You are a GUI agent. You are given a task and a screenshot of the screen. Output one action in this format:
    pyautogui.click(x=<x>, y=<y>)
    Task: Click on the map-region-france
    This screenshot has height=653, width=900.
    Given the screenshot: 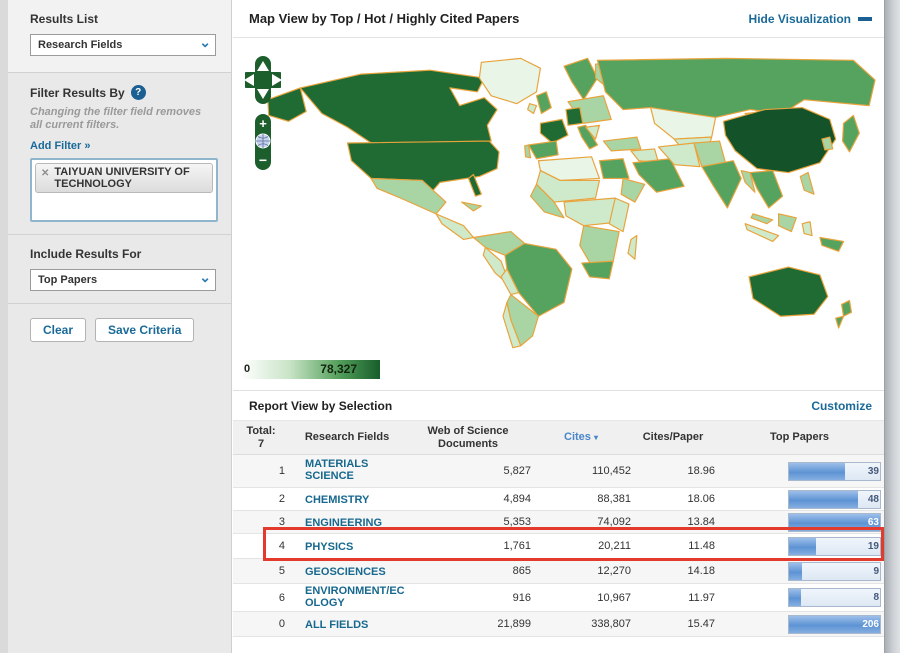 What is the action you would take?
    pyautogui.click(x=554, y=131)
    